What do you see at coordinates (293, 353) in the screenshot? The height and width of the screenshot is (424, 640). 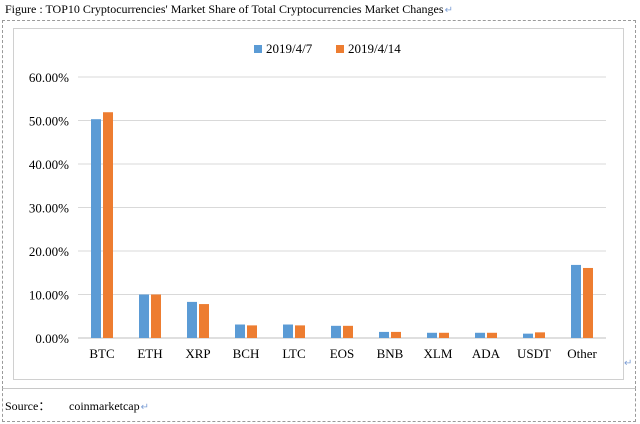 I see `x-tick-label: LTC` at bounding box center [293, 353].